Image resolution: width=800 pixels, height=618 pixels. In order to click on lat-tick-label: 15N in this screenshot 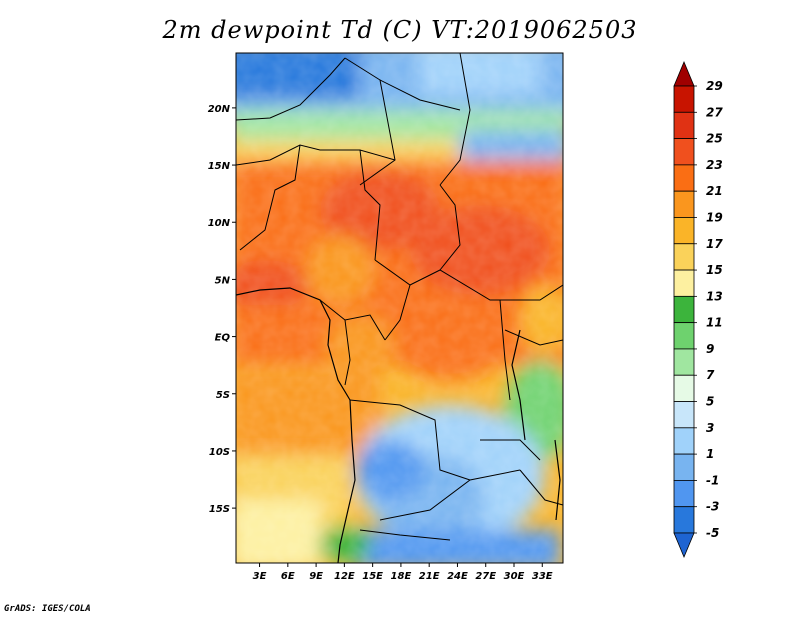, I will do `click(219, 166)`.